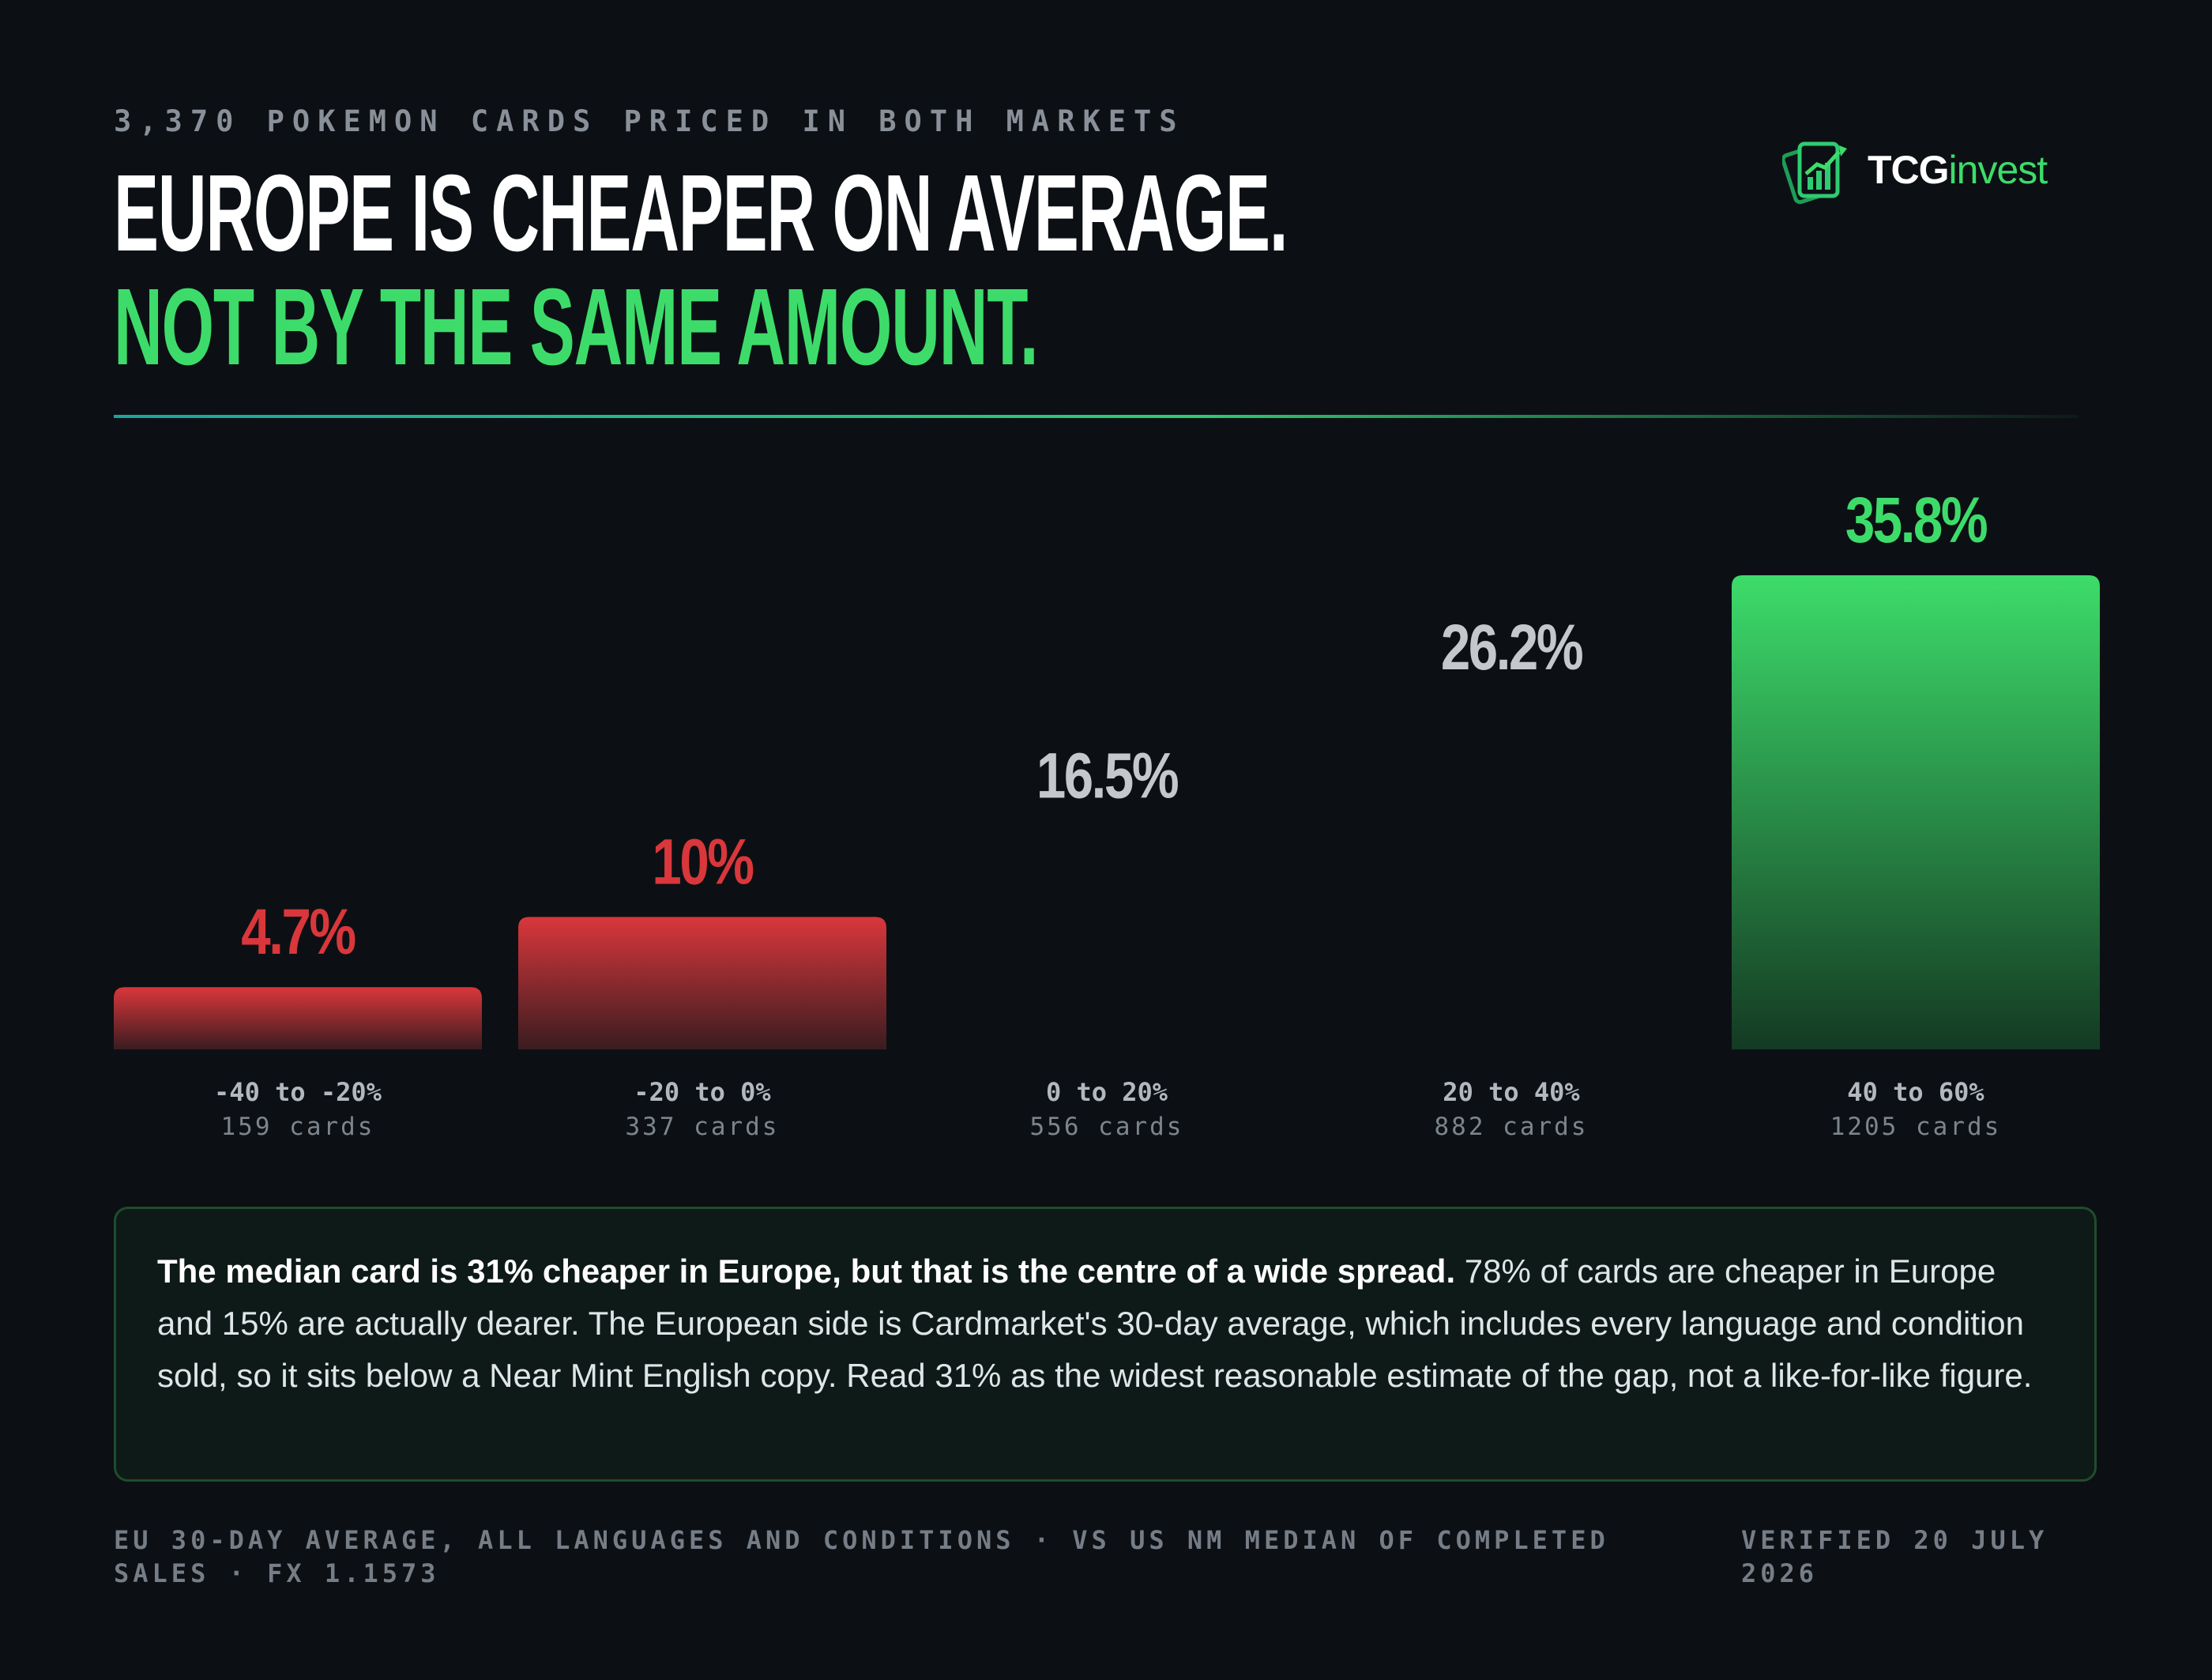 The width and height of the screenshot is (2212, 1680). Describe the element at coordinates (1895, 1556) in the screenshot. I see `footer-verified: VERIFIED 20 JULY 2026` at that location.